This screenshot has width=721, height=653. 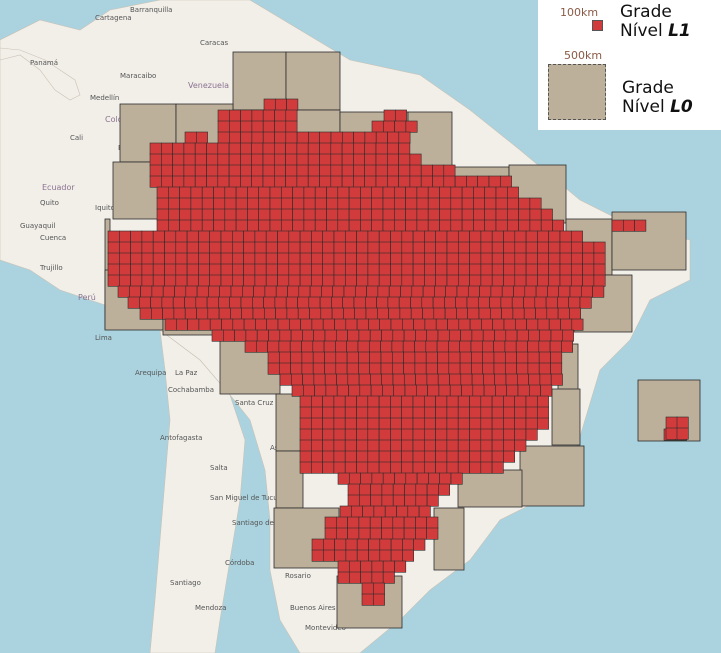 I want to click on grid-l0-cell, so click(x=289, y=422).